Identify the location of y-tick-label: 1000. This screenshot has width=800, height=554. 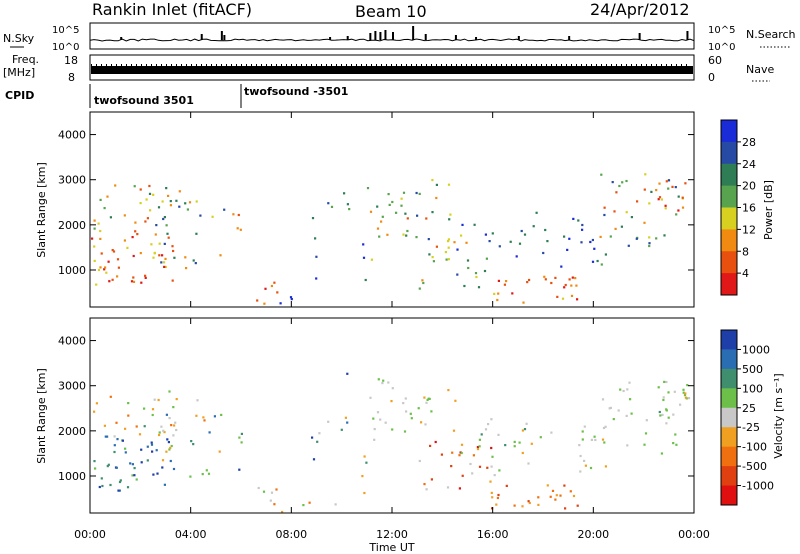
(72, 476).